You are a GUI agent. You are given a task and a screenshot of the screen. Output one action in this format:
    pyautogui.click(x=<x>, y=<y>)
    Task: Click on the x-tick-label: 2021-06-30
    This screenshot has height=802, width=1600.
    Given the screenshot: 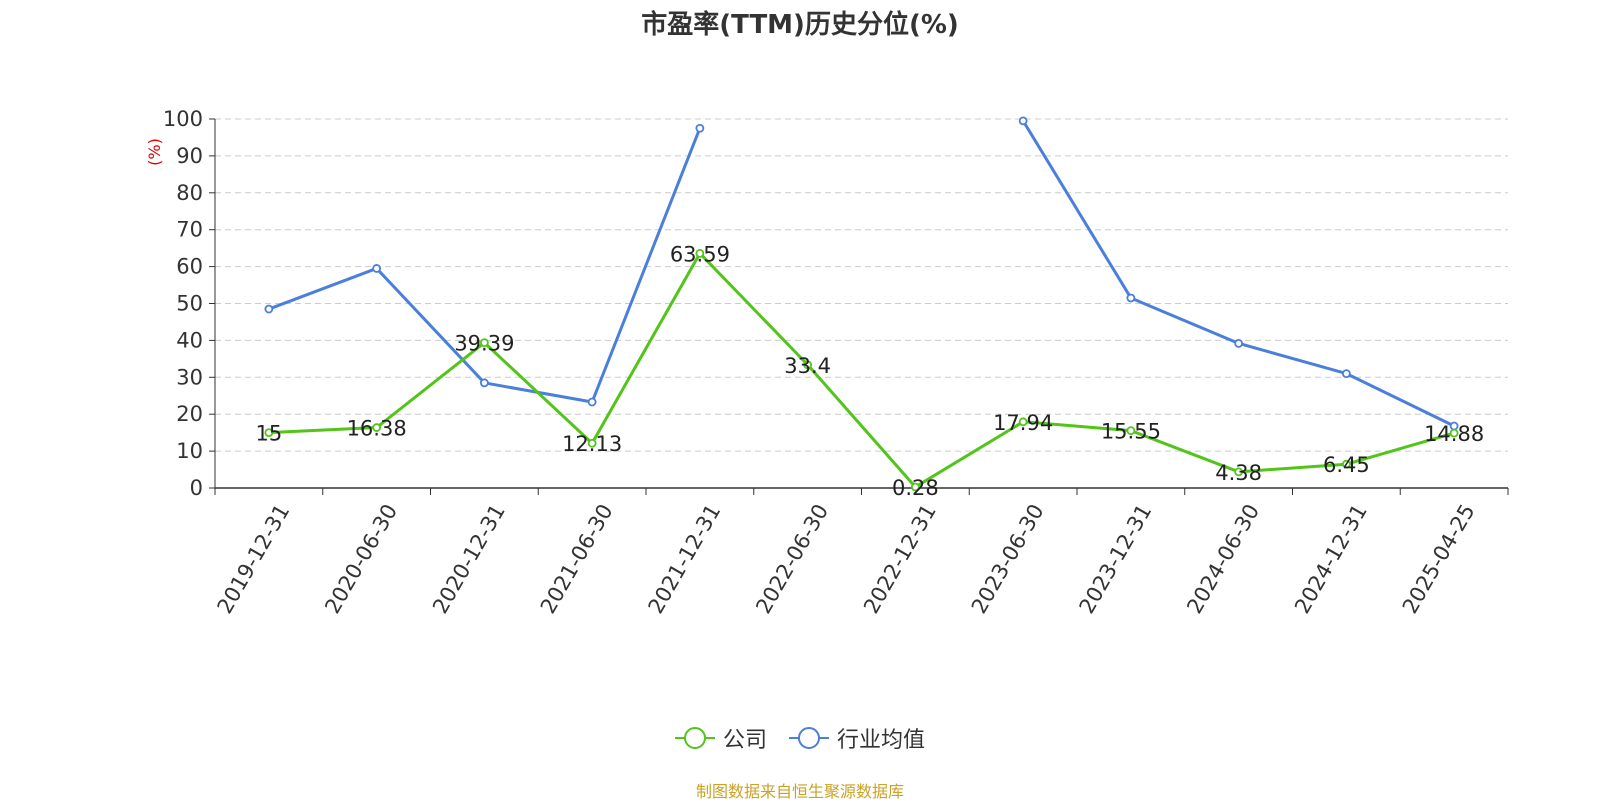 What is the action you would take?
    pyautogui.click(x=577, y=559)
    